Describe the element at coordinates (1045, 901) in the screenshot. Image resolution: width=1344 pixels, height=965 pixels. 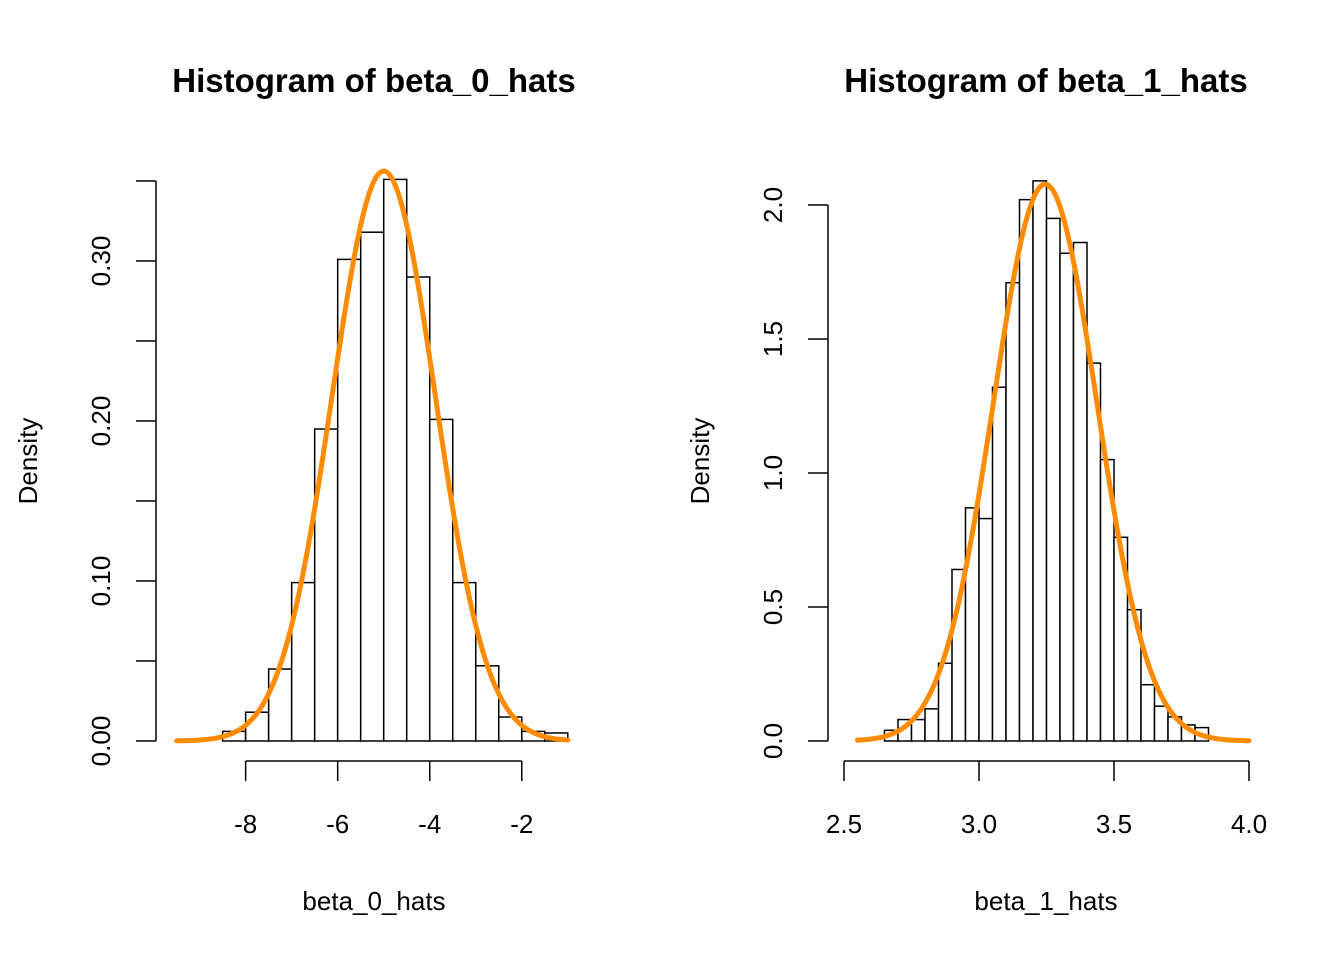
I see `x-axis-label: beta_1_hats` at that location.